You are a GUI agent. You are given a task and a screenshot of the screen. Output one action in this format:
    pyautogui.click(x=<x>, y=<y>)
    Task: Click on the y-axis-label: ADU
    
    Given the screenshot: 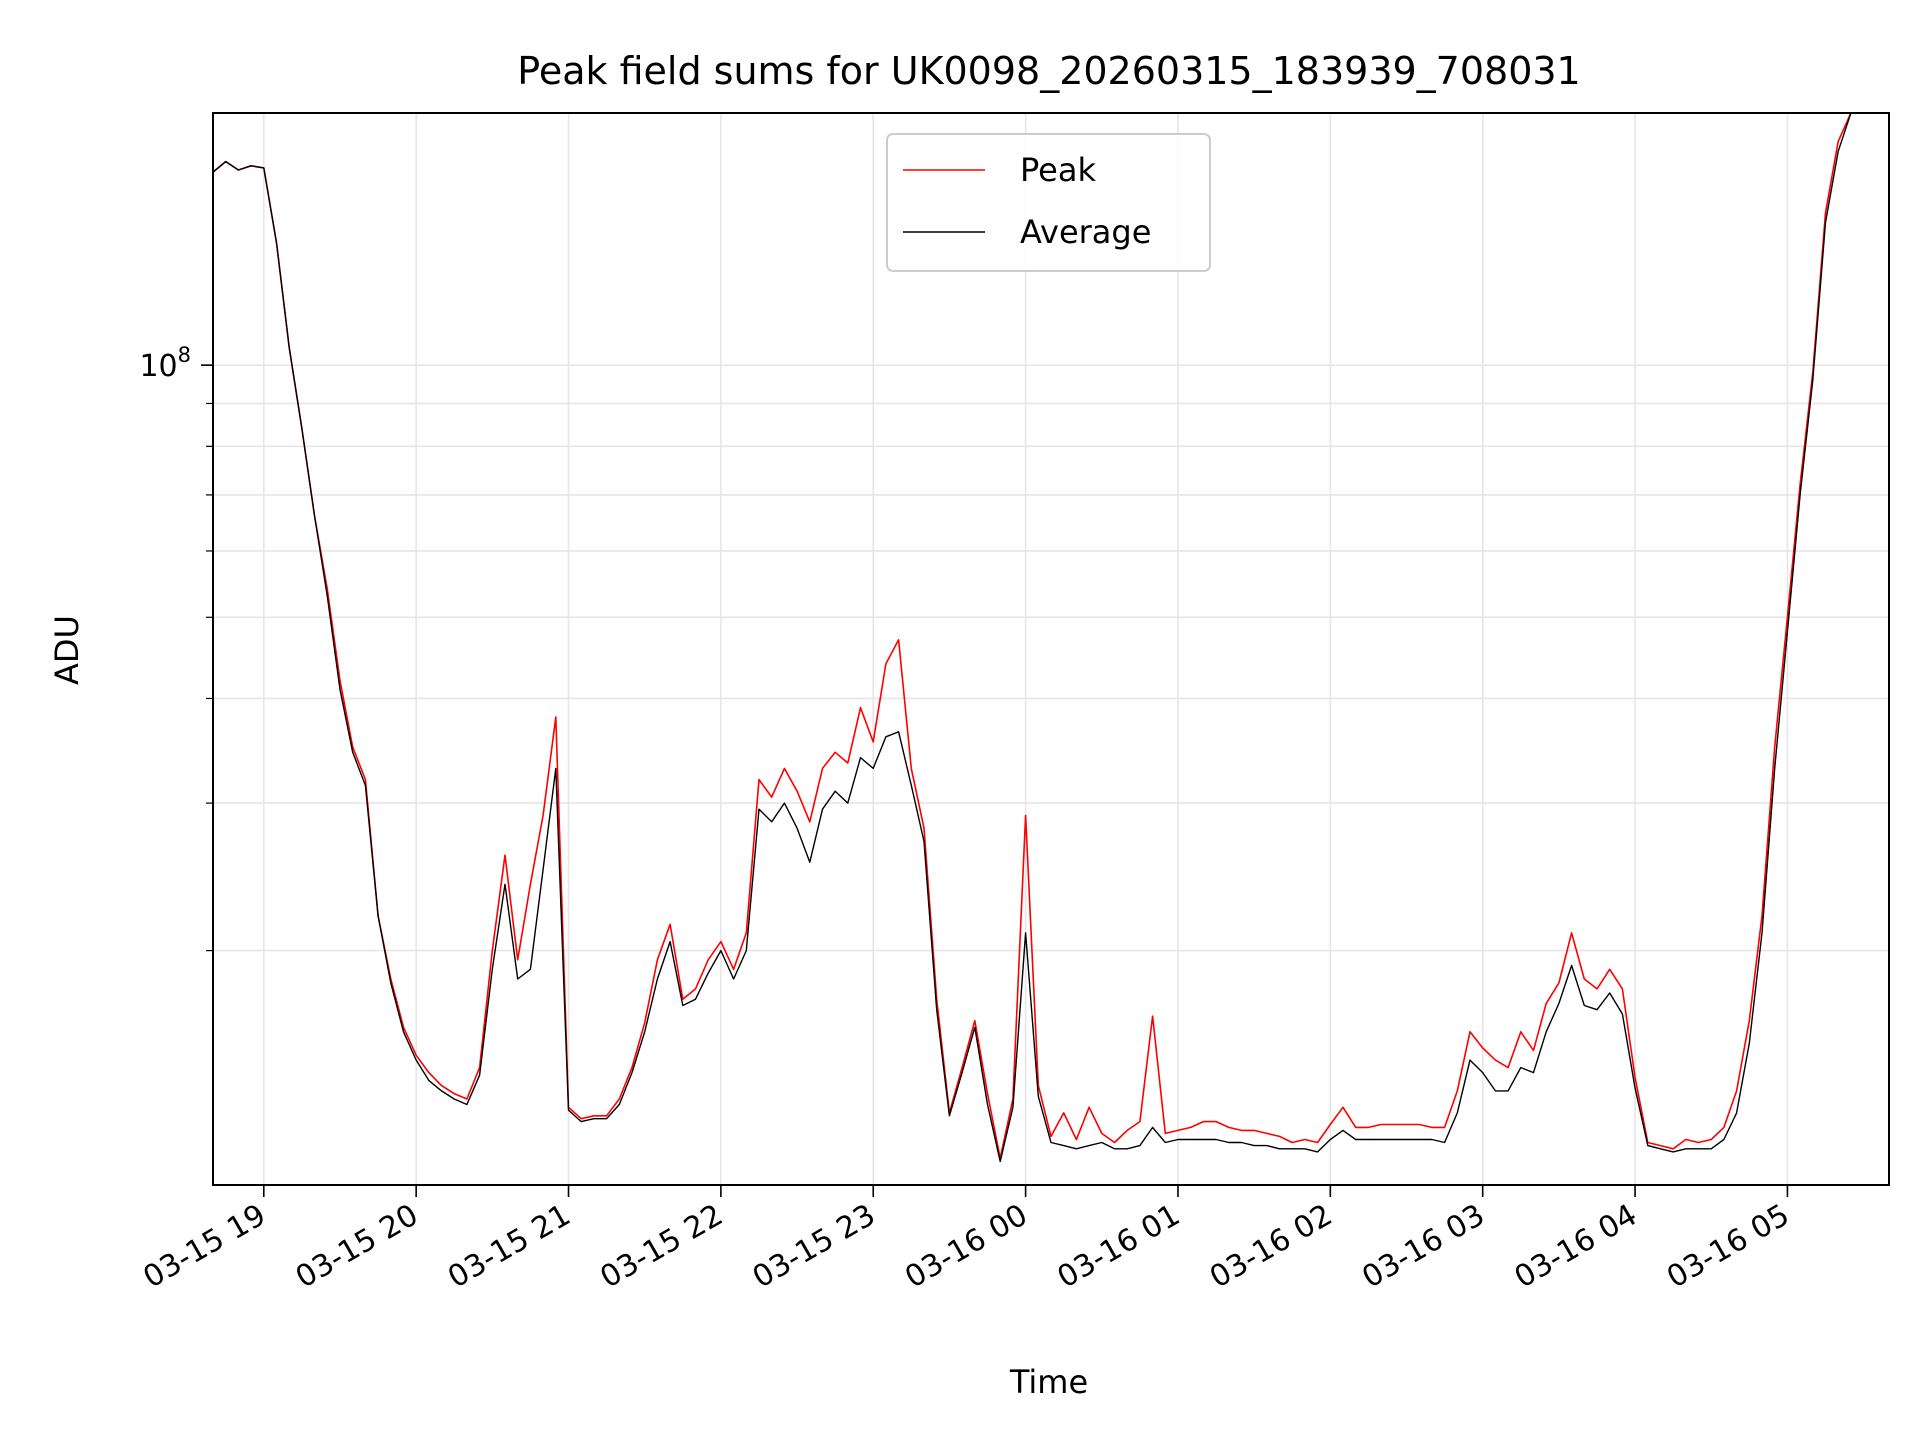 What is the action you would take?
    pyautogui.click(x=67, y=650)
    